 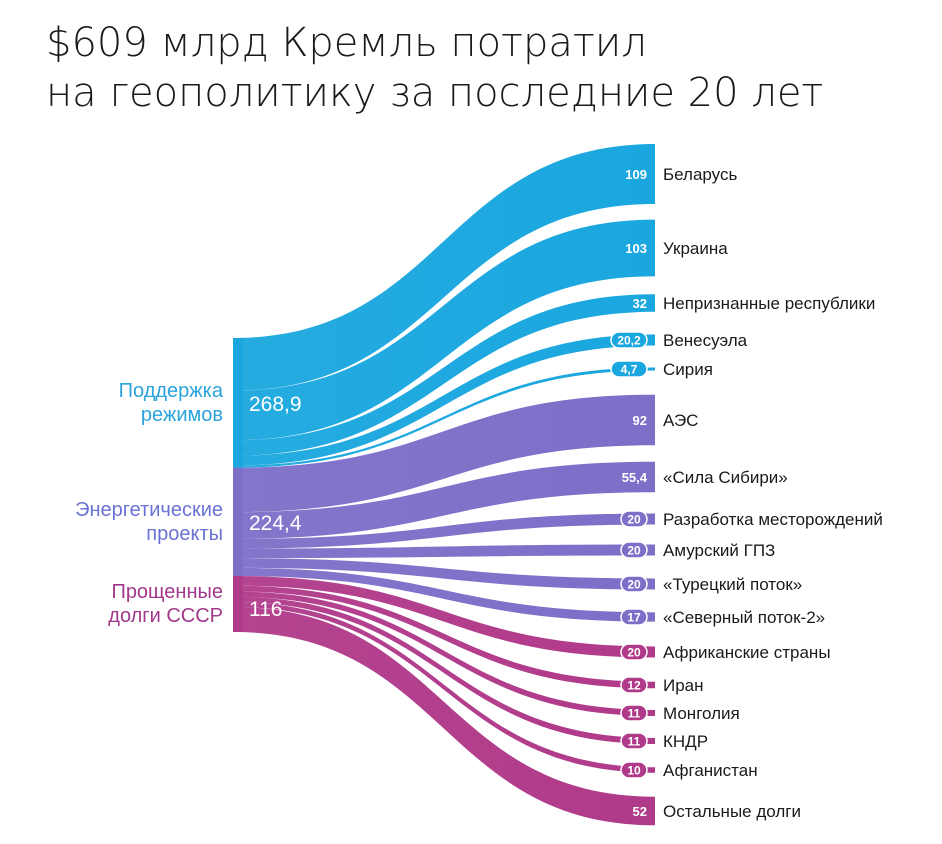 What do you see at coordinates (732, 584) in the screenshot?
I see `target-label-турецкий-поток: «Турецкий поток»` at bounding box center [732, 584].